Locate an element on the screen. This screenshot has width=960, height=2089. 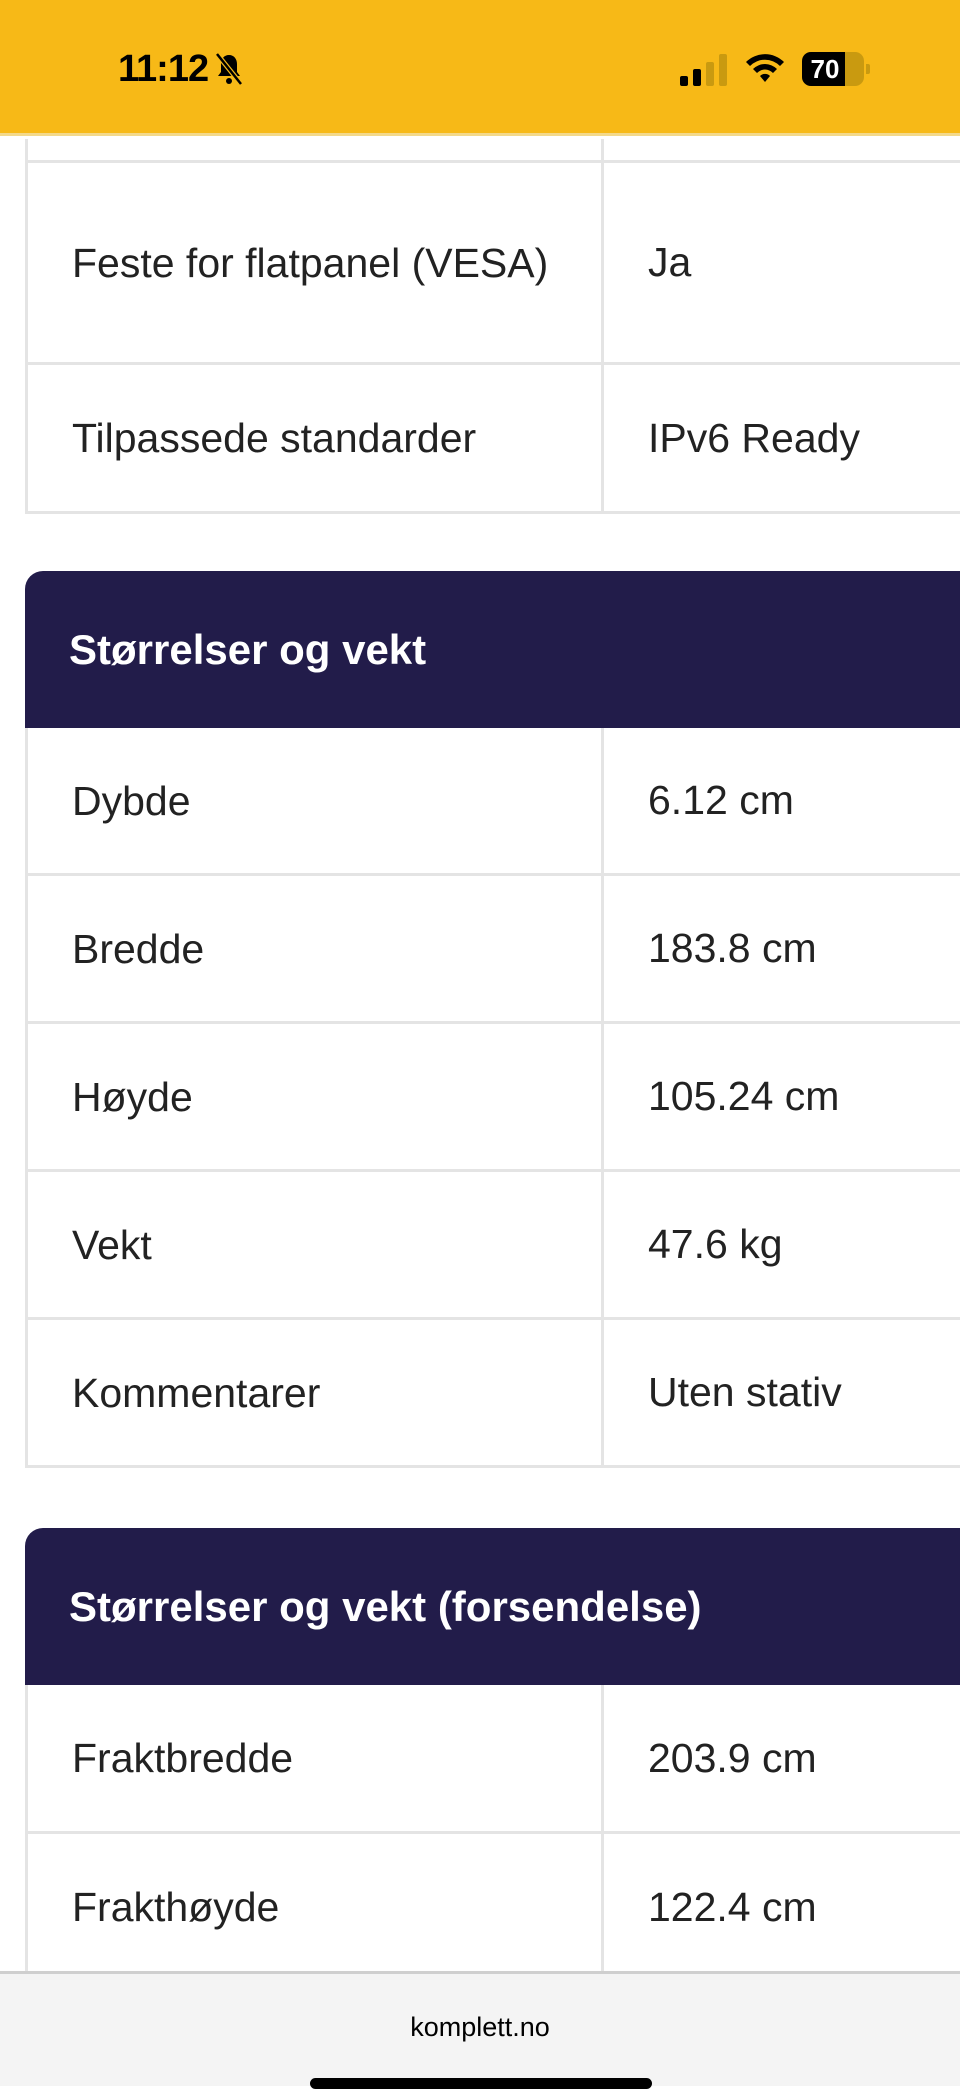
spec-label: Høyde is located at coordinates (316, 1096).